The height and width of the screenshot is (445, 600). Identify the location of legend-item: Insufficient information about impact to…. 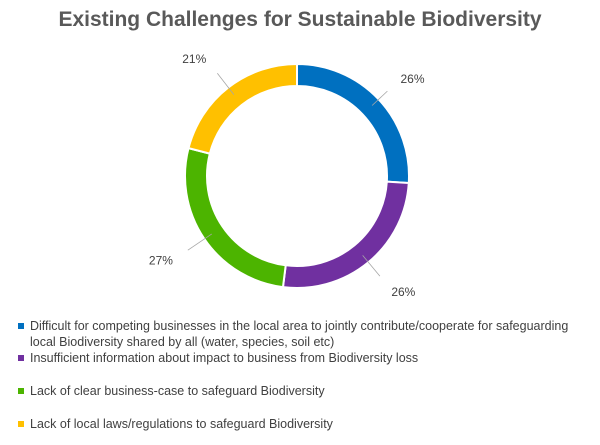
(304, 358).